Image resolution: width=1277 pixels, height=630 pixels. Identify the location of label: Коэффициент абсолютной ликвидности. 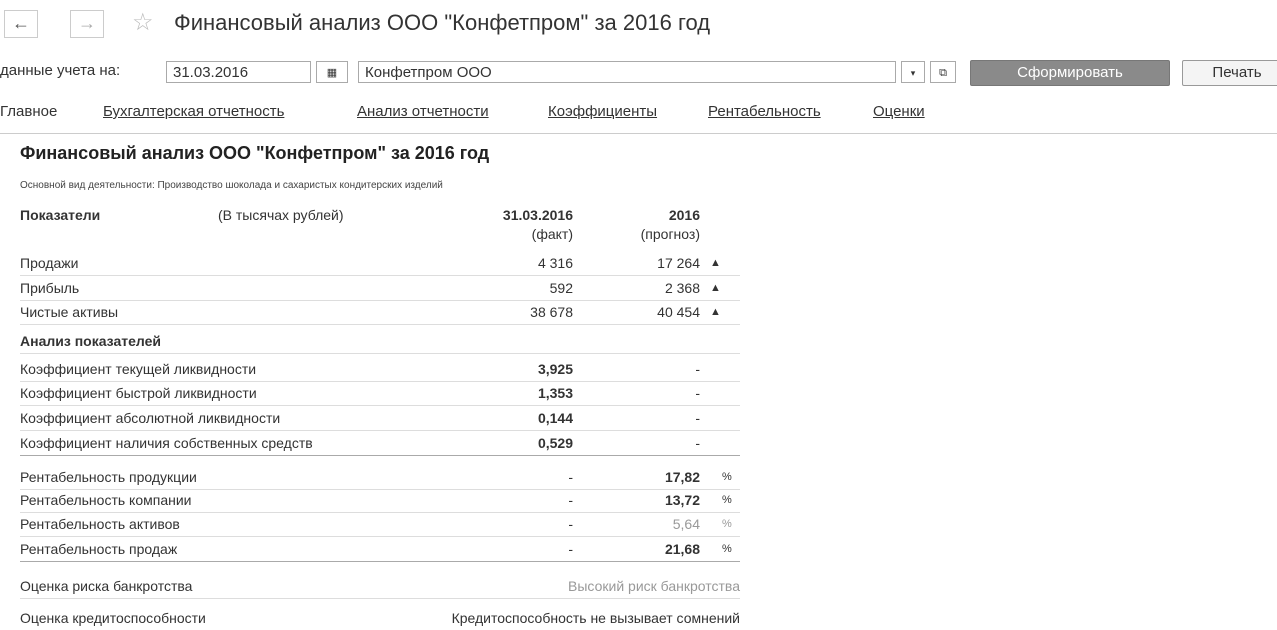
(150, 418).